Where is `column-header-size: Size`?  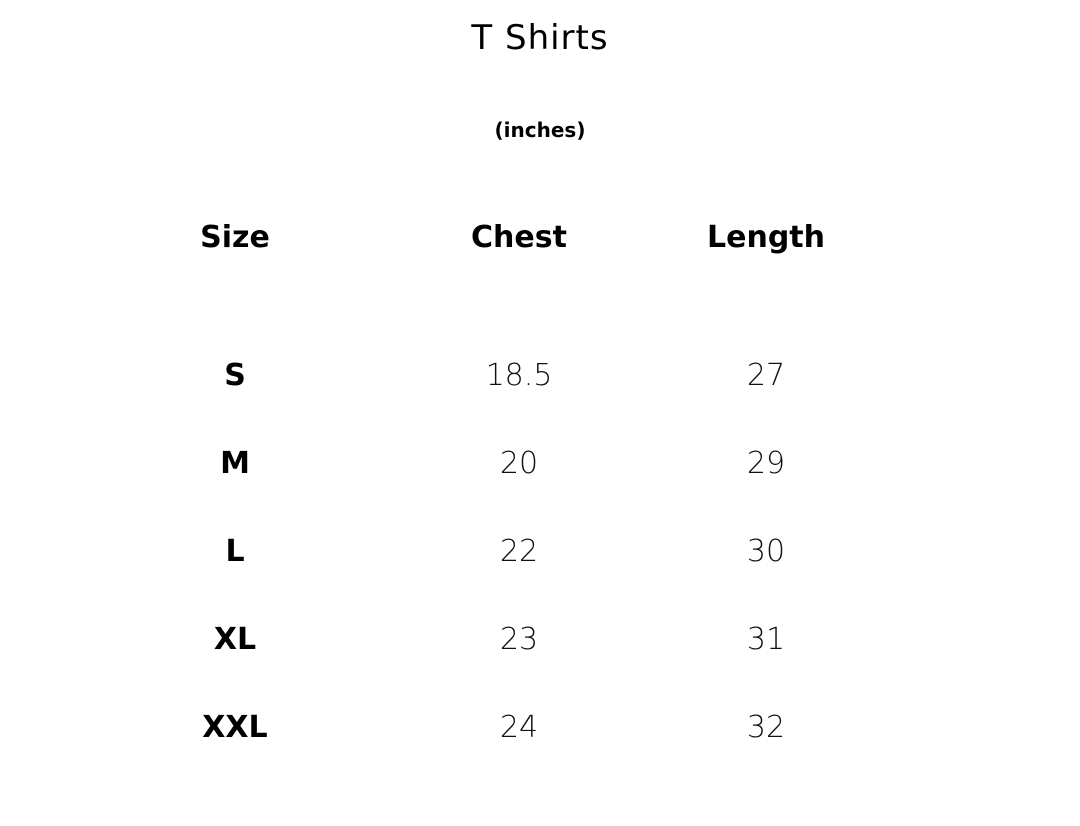
column-header-size: Size is located at coordinates (235, 237).